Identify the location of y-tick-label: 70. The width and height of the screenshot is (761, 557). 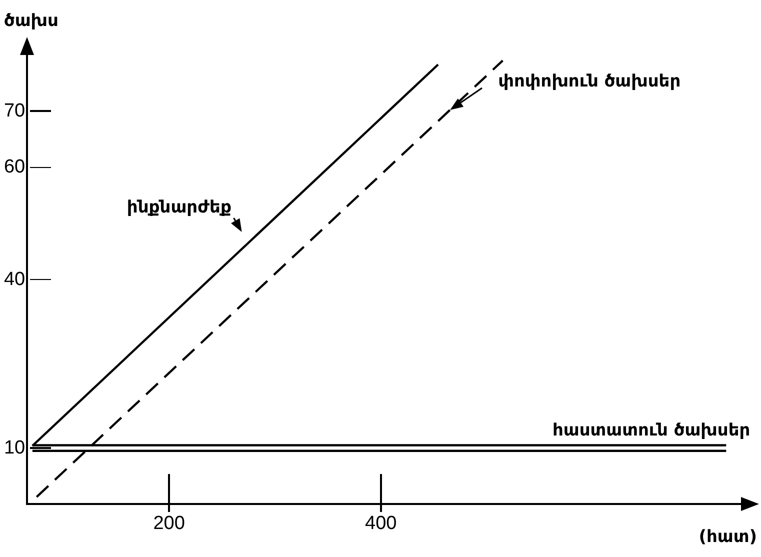
(15, 111).